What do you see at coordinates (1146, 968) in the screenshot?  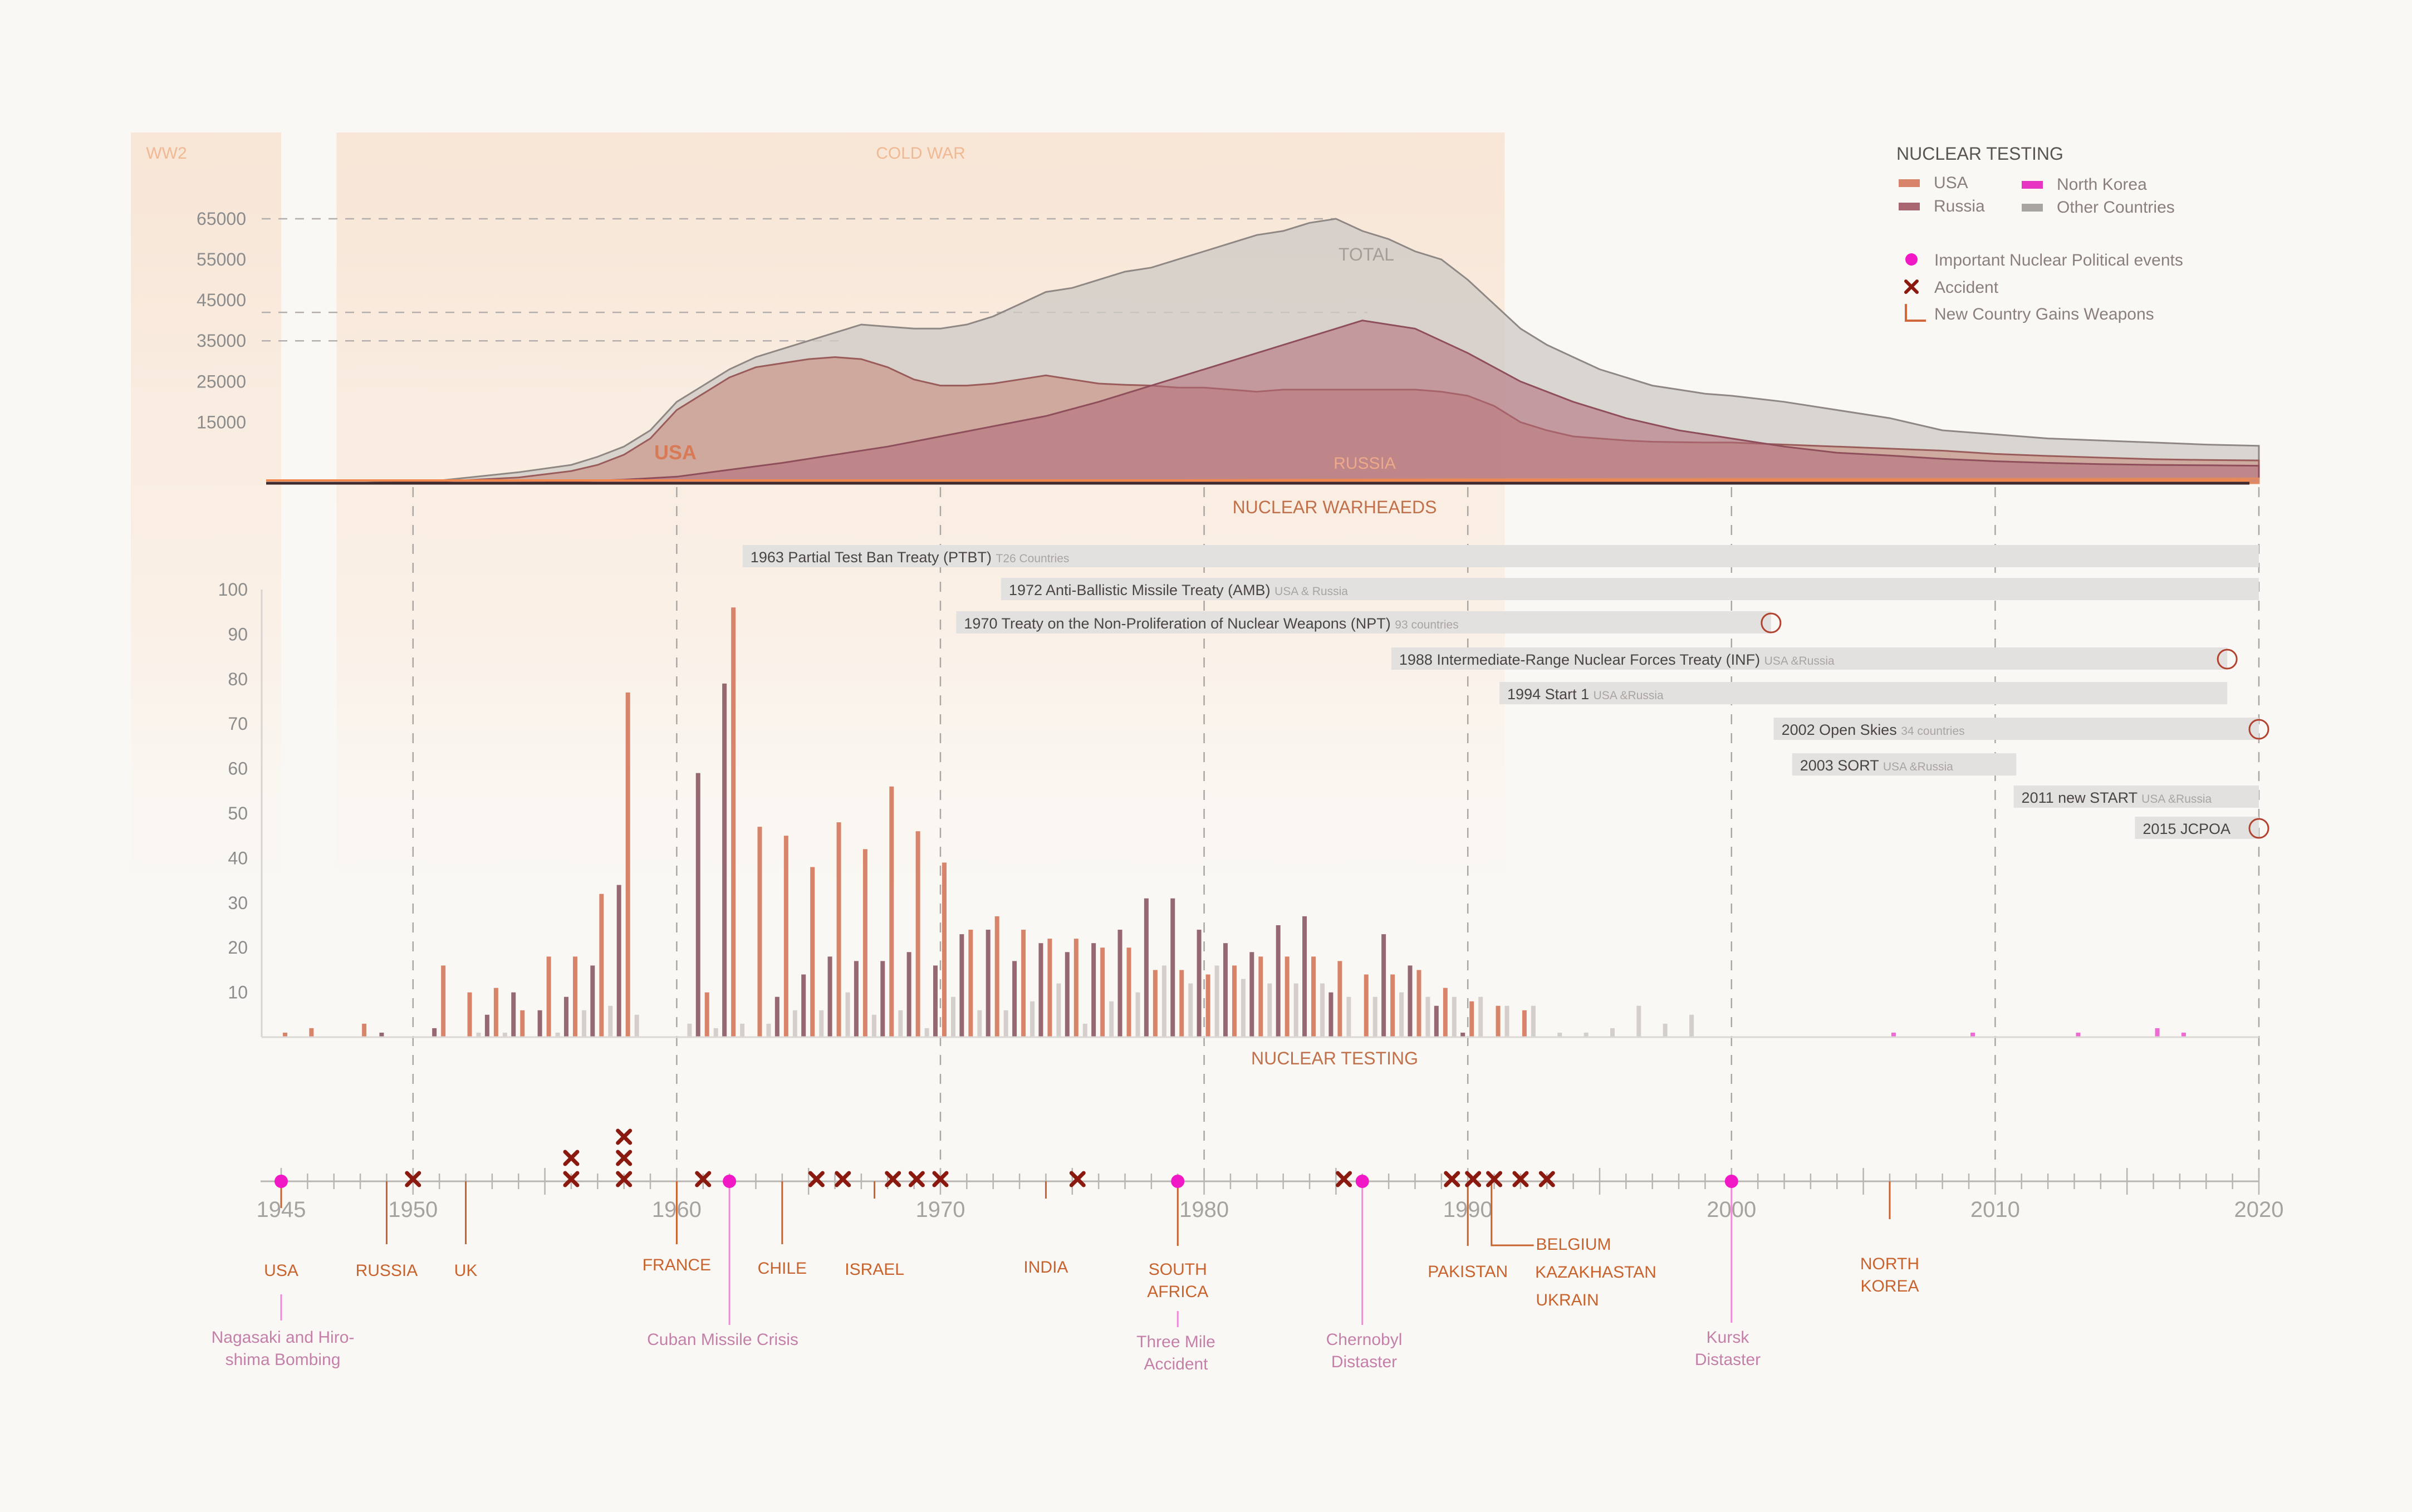 I see `test-bar-russia-1978` at bounding box center [1146, 968].